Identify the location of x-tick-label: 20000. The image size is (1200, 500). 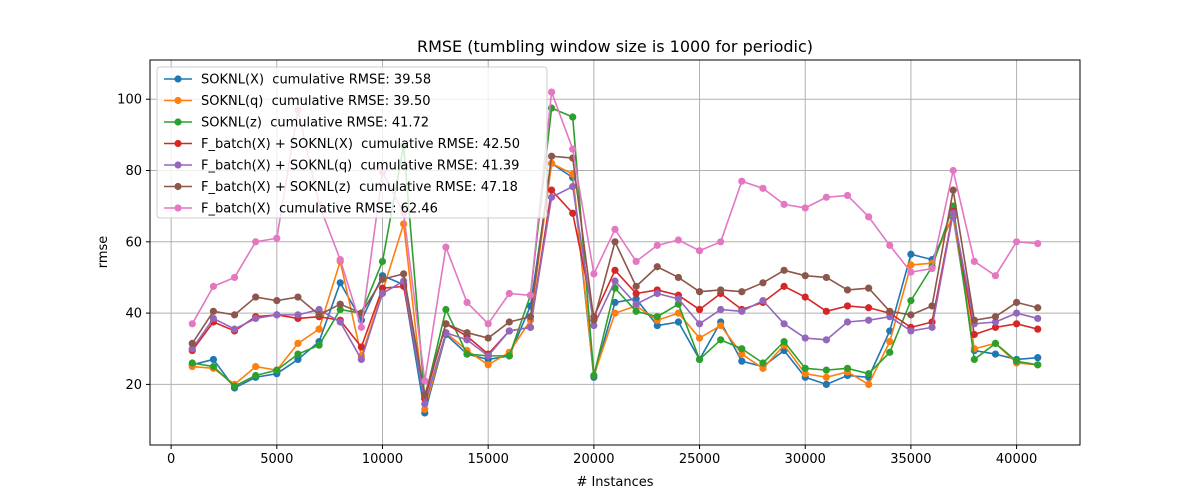
(593, 459).